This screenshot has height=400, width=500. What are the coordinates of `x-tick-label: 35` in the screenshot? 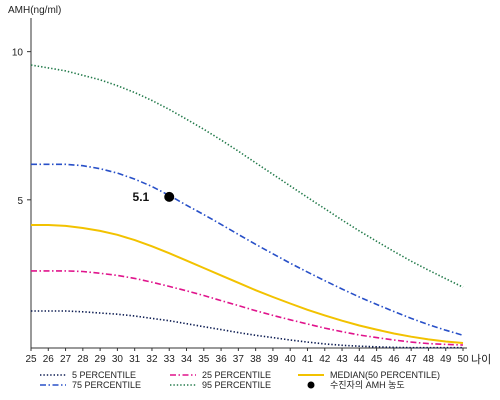 It's located at (204, 359).